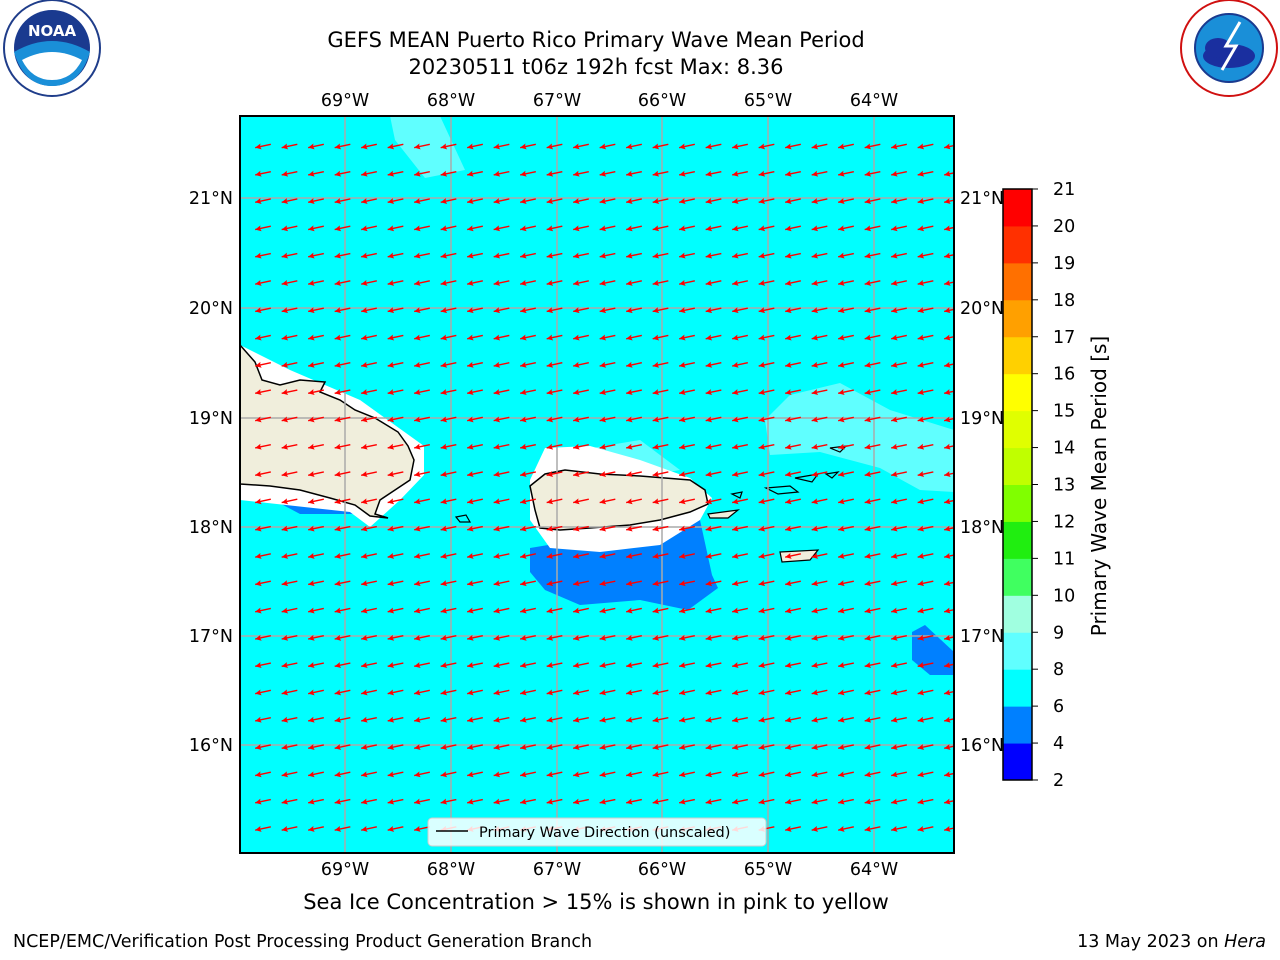 This screenshot has height=960, width=1280. Describe the element at coordinates (982, 199) in the screenshot. I see `lat-label-right: 21°N` at that location.